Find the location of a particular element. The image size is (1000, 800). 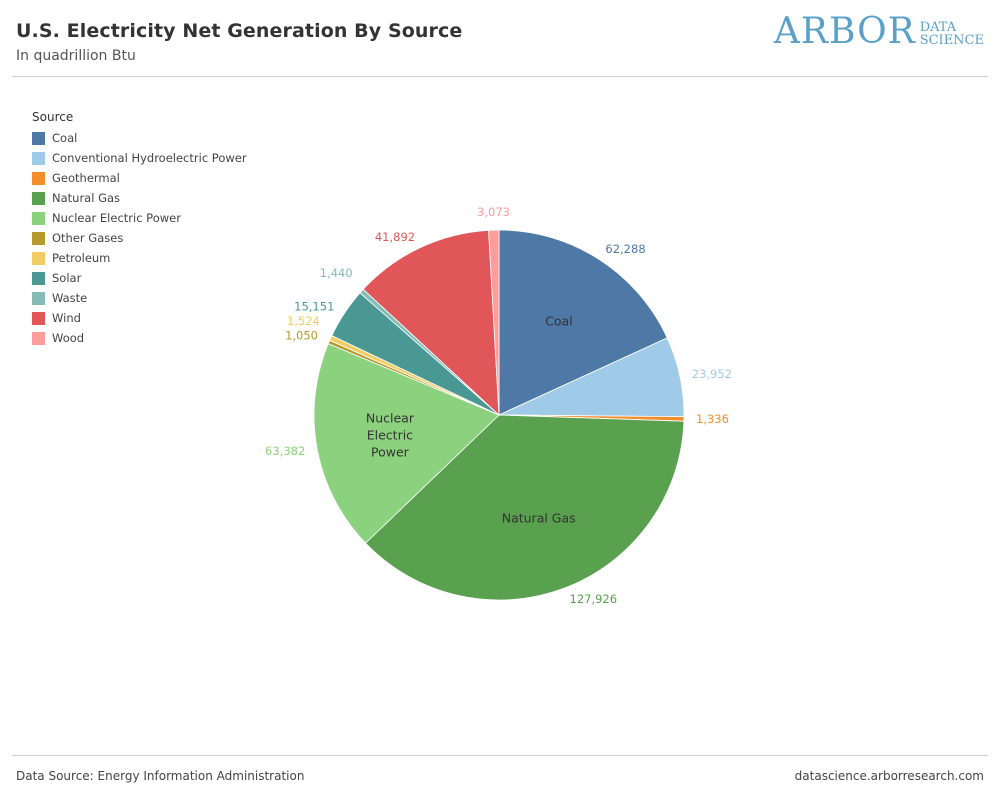

value-label-coal: 62,288 is located at coordinates (625, 249).